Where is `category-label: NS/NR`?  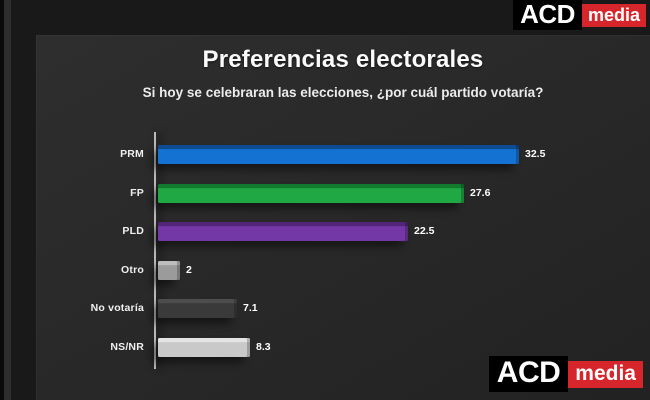
category-label: NS/NR is located at coordinates (127, 347).